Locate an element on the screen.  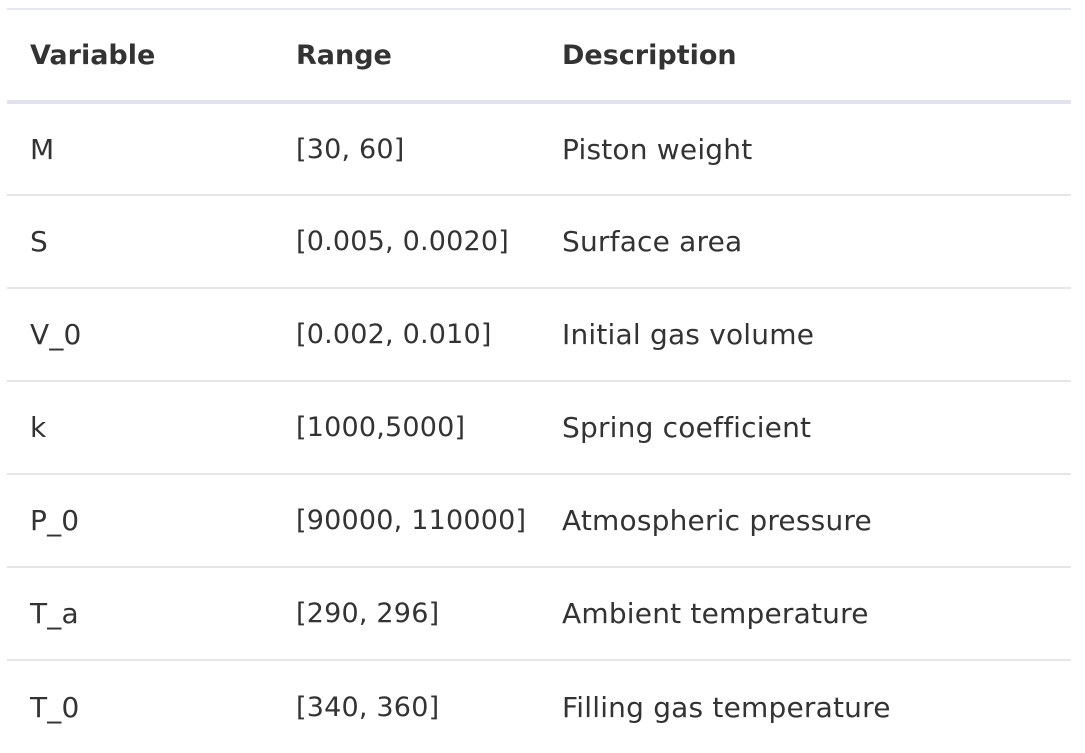
table-row: V_0 [0.002, 0.010] Initial gas volume is located at coordinates (539, 334).